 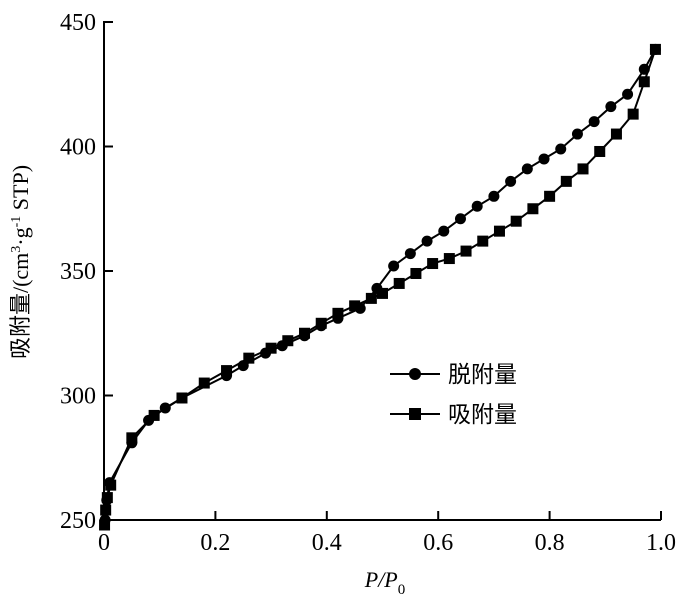 What do you see at coordinates (550, 543) in the screenshot?
I see `x-tick-label: 0.8` at bounding box center [550, 543].